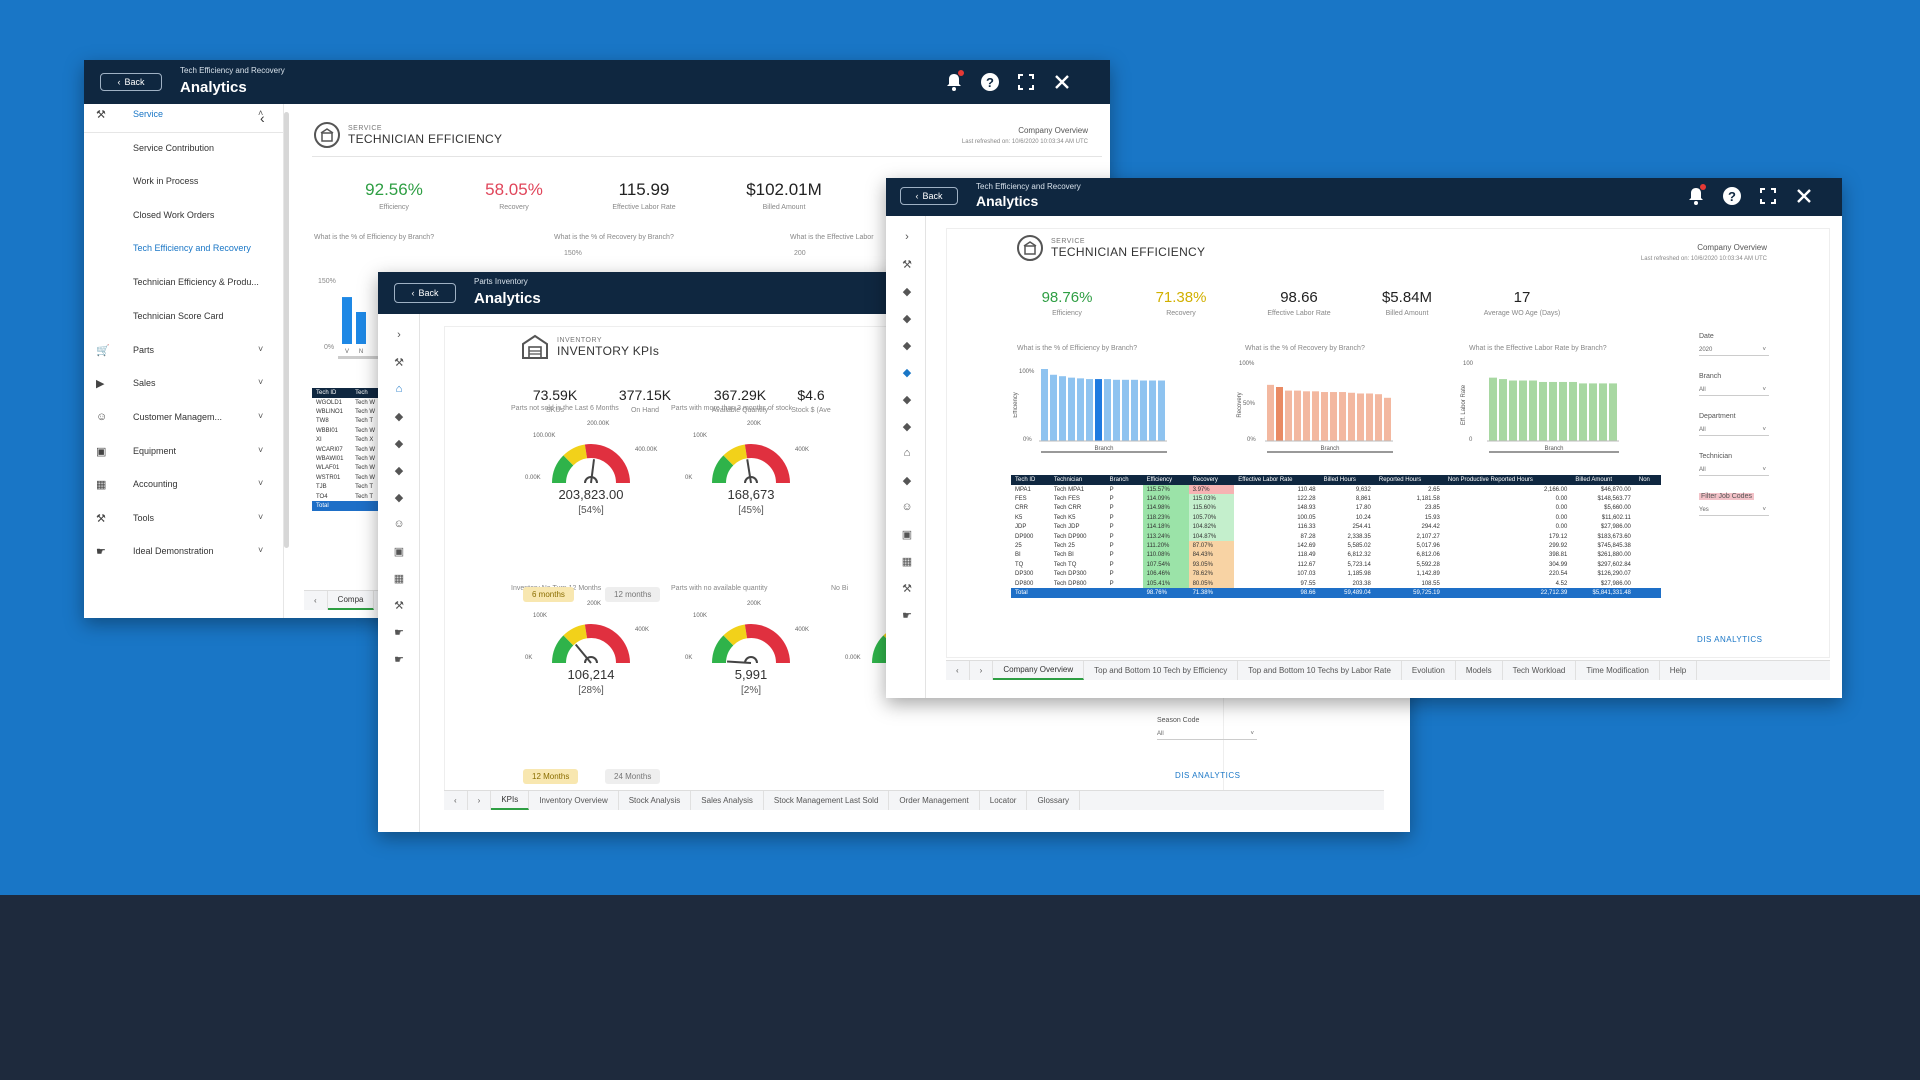  I want to click on table-header: Billed Hours, so click(1347, 480).